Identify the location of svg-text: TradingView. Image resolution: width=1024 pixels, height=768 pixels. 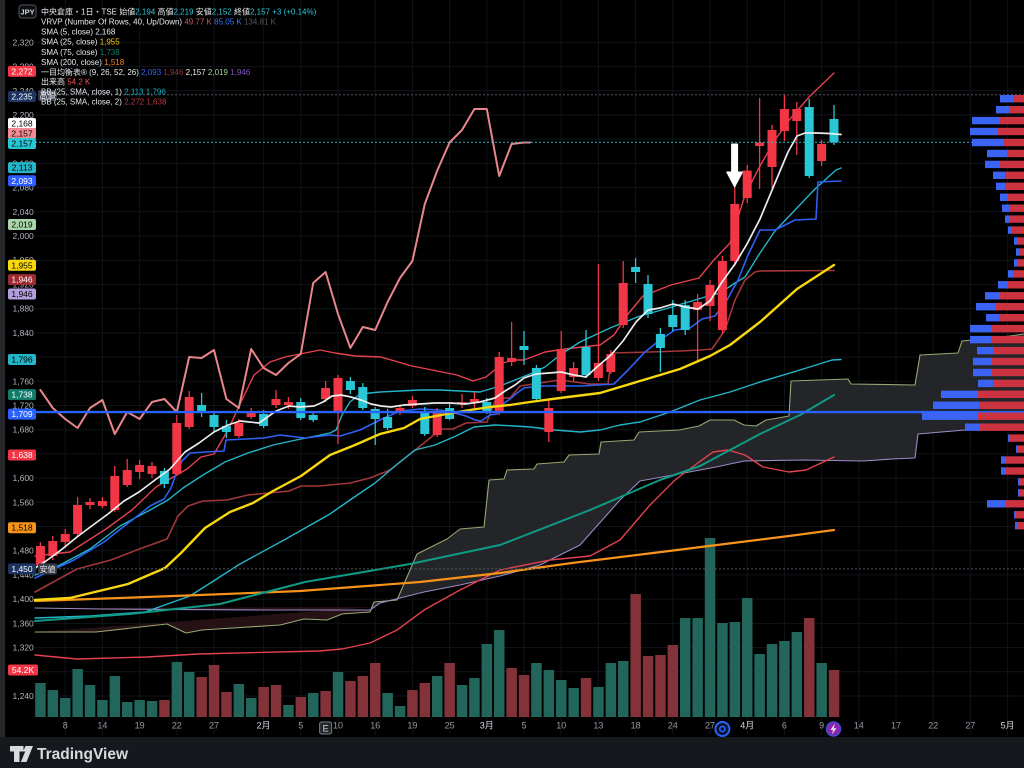
(83, 754).